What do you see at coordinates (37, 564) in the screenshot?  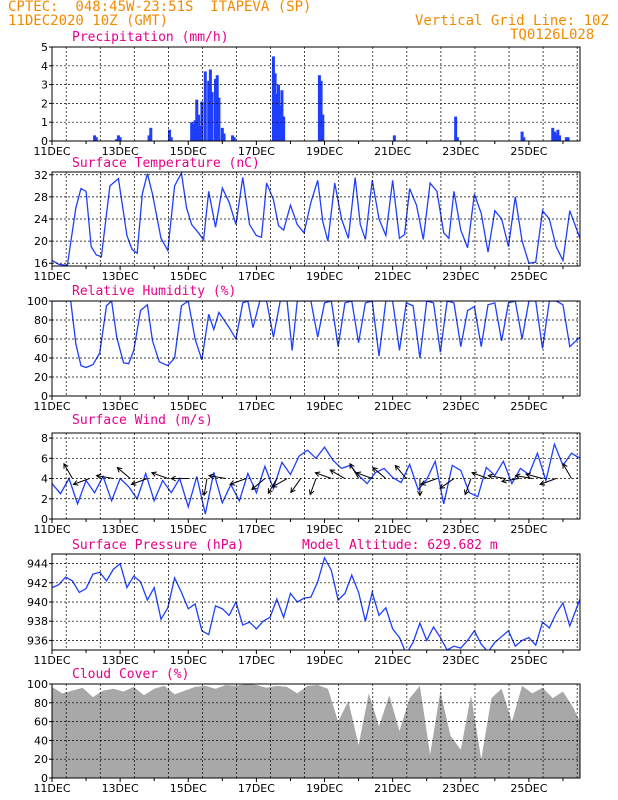 I see `pressure-ytick-label: 944` at bounding box center [37, 564].